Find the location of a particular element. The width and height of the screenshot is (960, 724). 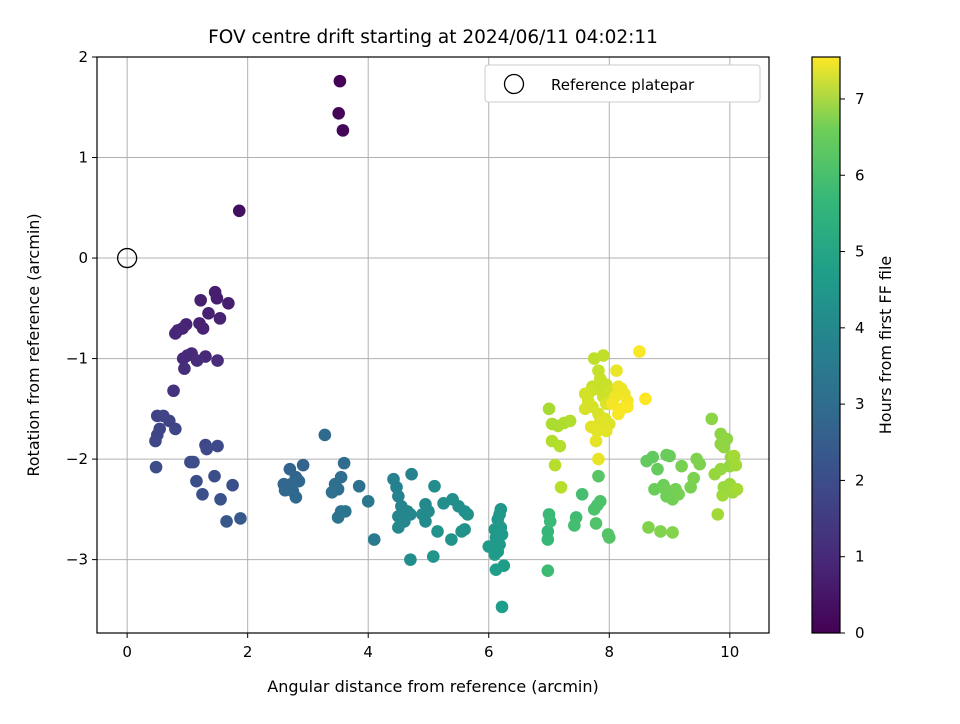

colorbar-tick-label: 2 is located at coordinates (860, 480).